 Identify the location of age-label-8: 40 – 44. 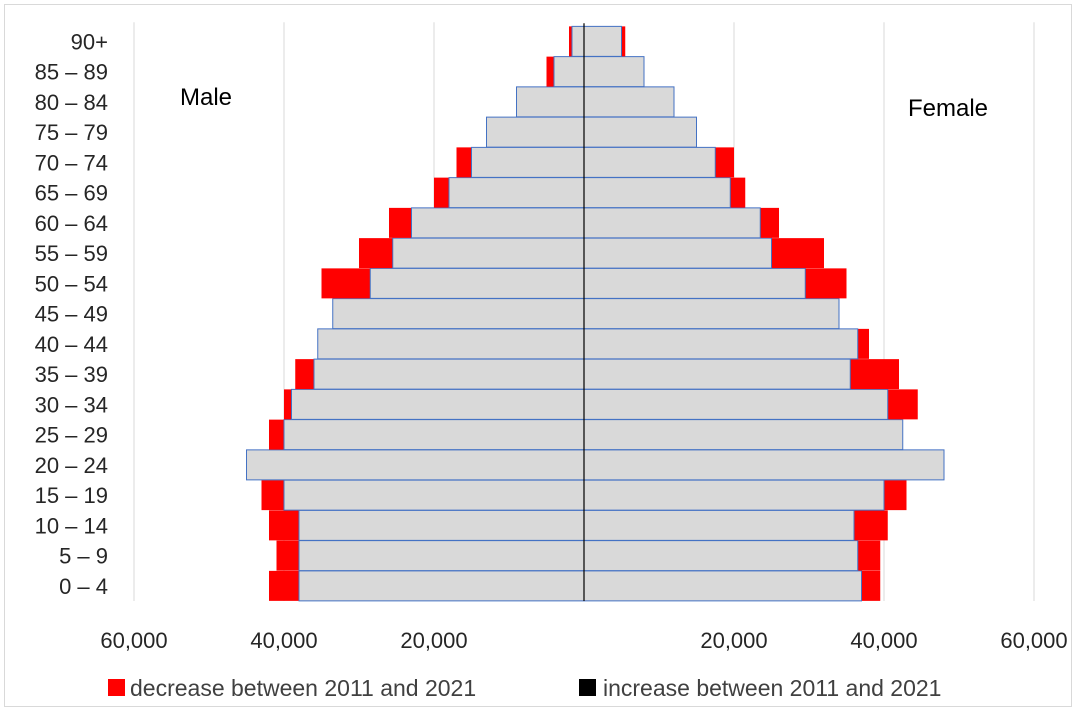
(71, 344).